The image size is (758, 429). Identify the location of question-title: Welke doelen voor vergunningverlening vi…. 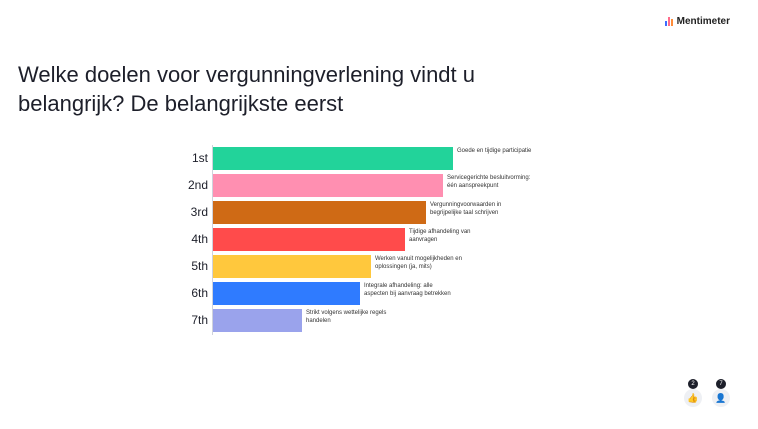
(246, 89).